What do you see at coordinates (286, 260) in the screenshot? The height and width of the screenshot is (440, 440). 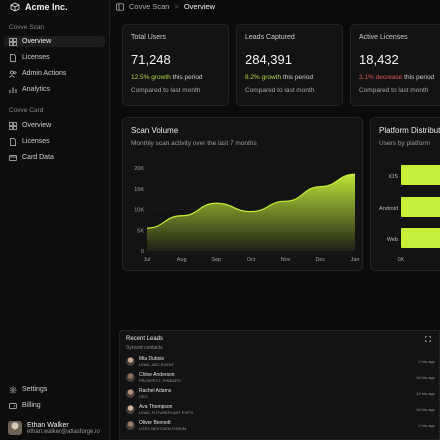 I see `x-tick-label: Nov` at bounding box center [286, 260].